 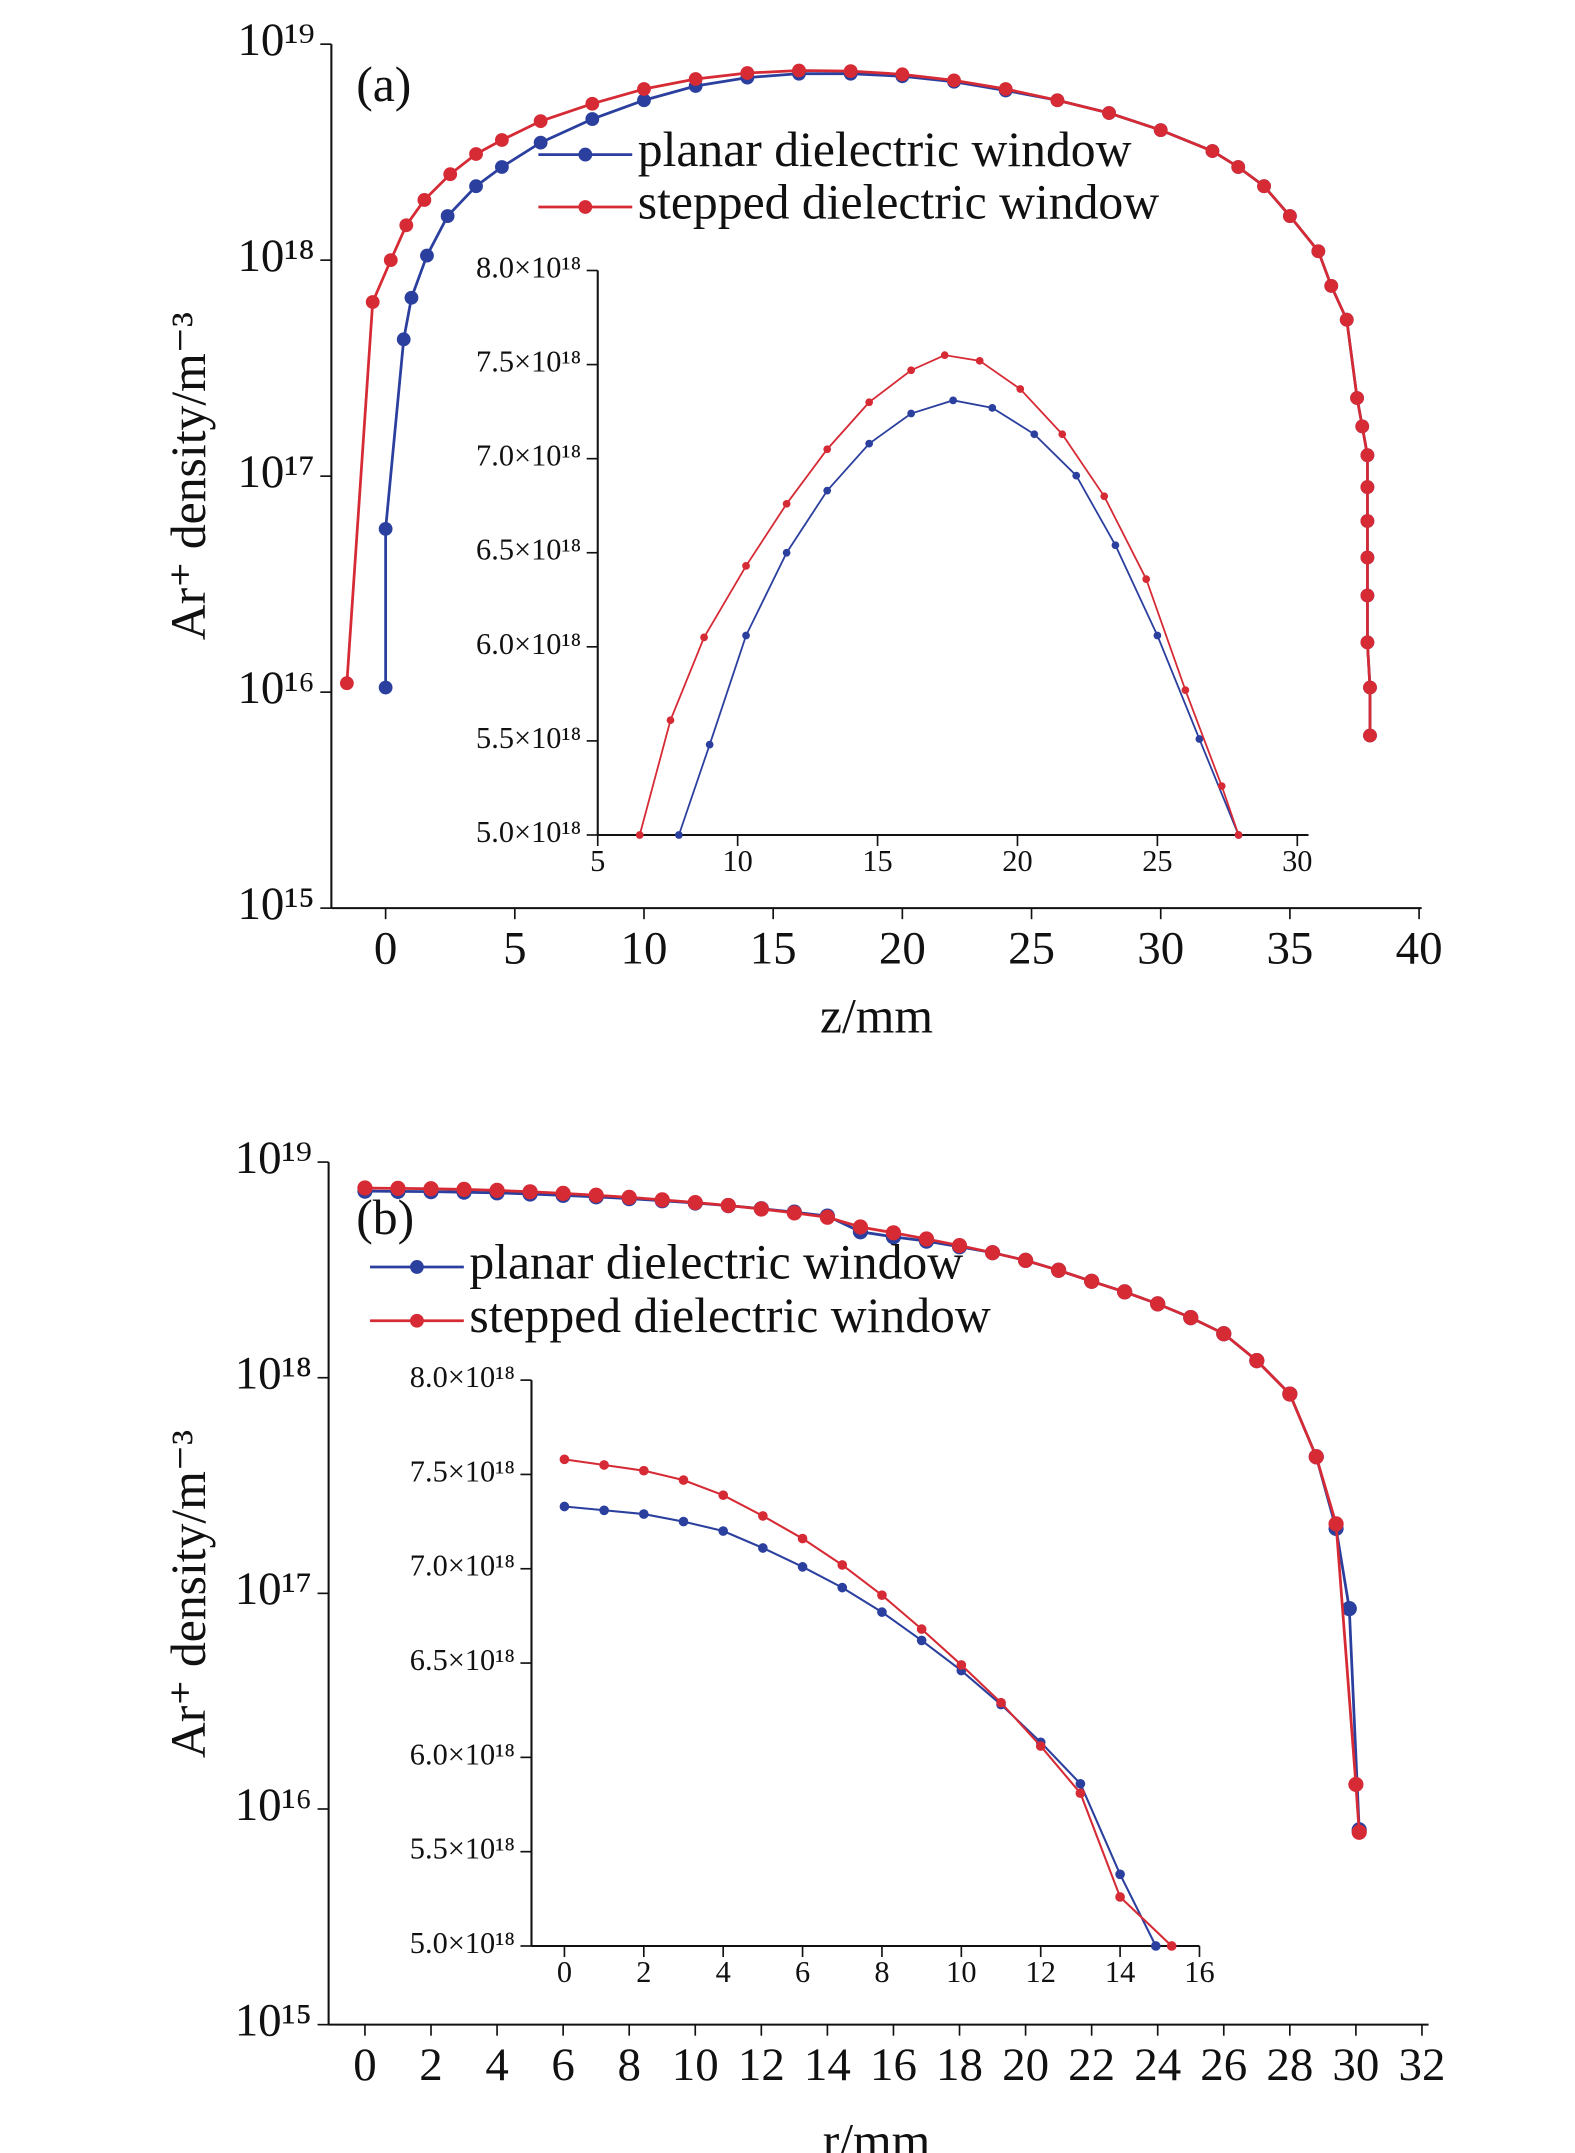 I want to click on y-tick-label: 8.0×10¹⁸, so click(x=462, y=1377).